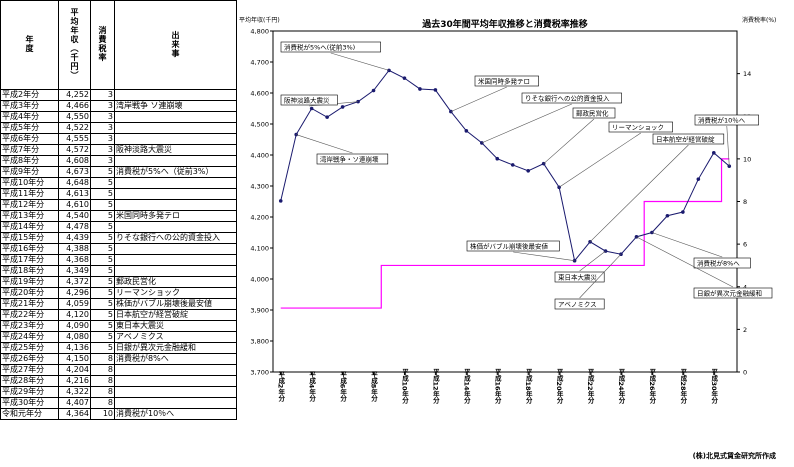 The image size is (794, 467). I want to click on cell-year: 平成27年分, so click(29, 370).